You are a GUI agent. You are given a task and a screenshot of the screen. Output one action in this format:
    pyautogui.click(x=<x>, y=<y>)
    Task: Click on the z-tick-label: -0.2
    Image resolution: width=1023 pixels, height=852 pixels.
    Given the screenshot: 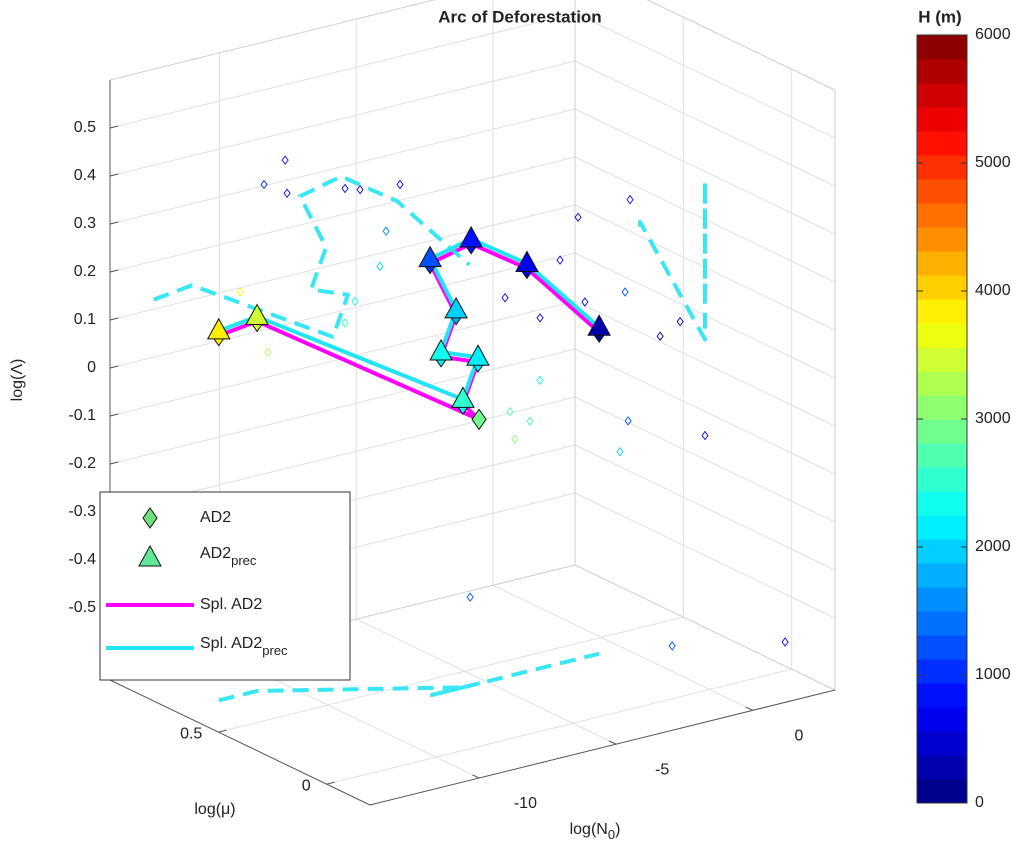 What is the action you would take?
    pyautogui.click(x=82, y=463)
    